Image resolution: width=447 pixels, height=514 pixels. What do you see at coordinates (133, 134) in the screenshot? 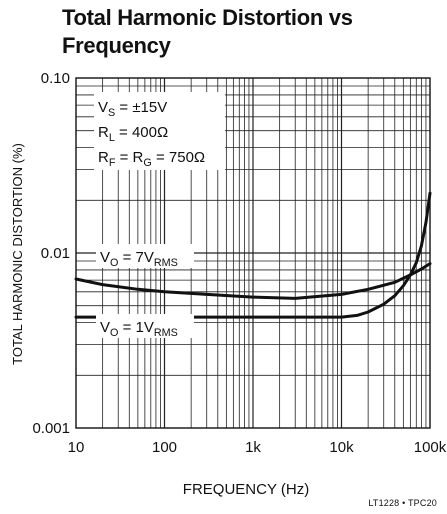
I see `condition-label-2: RL = 400Ω` at bounding box center [133, 134].